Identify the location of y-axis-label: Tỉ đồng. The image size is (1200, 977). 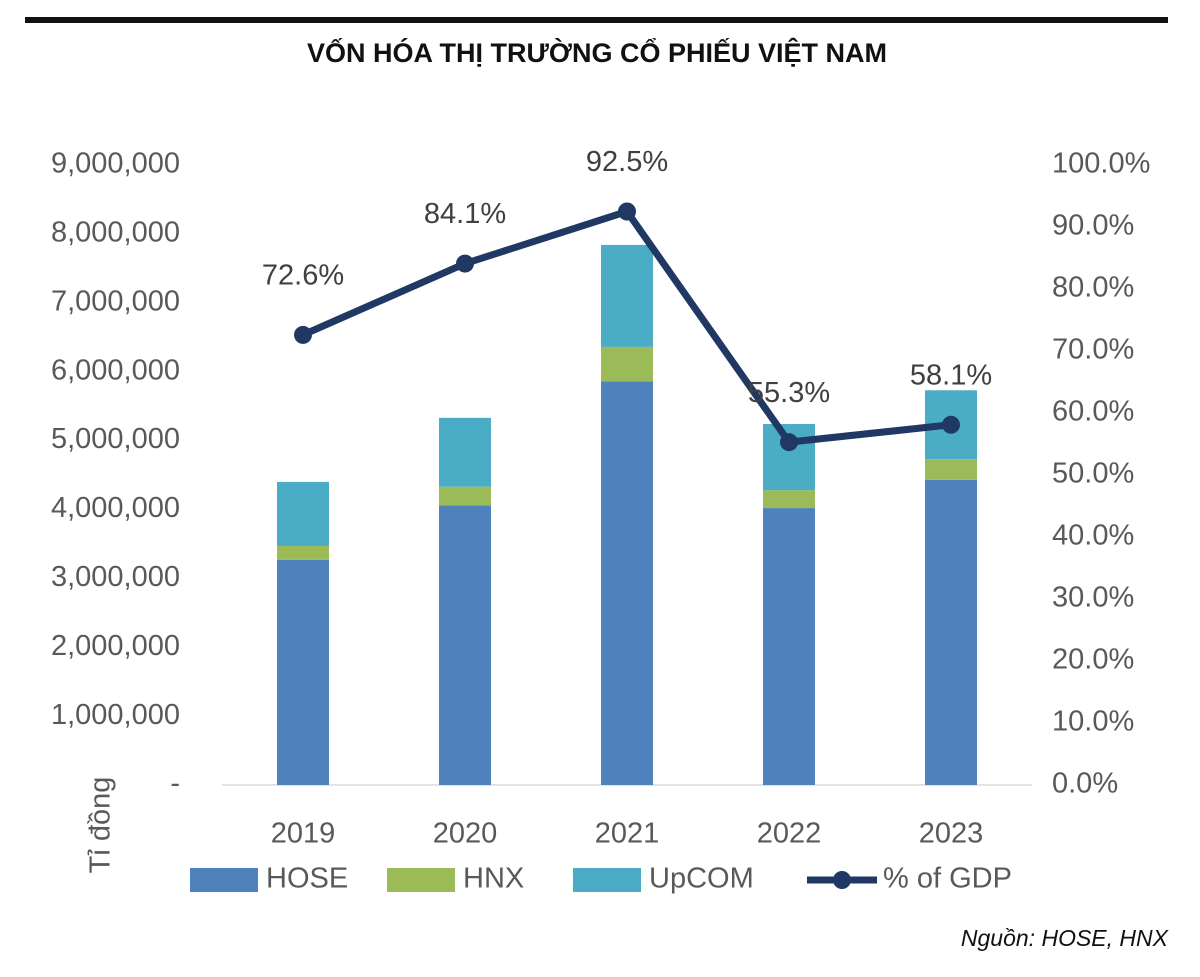
(101, 825).